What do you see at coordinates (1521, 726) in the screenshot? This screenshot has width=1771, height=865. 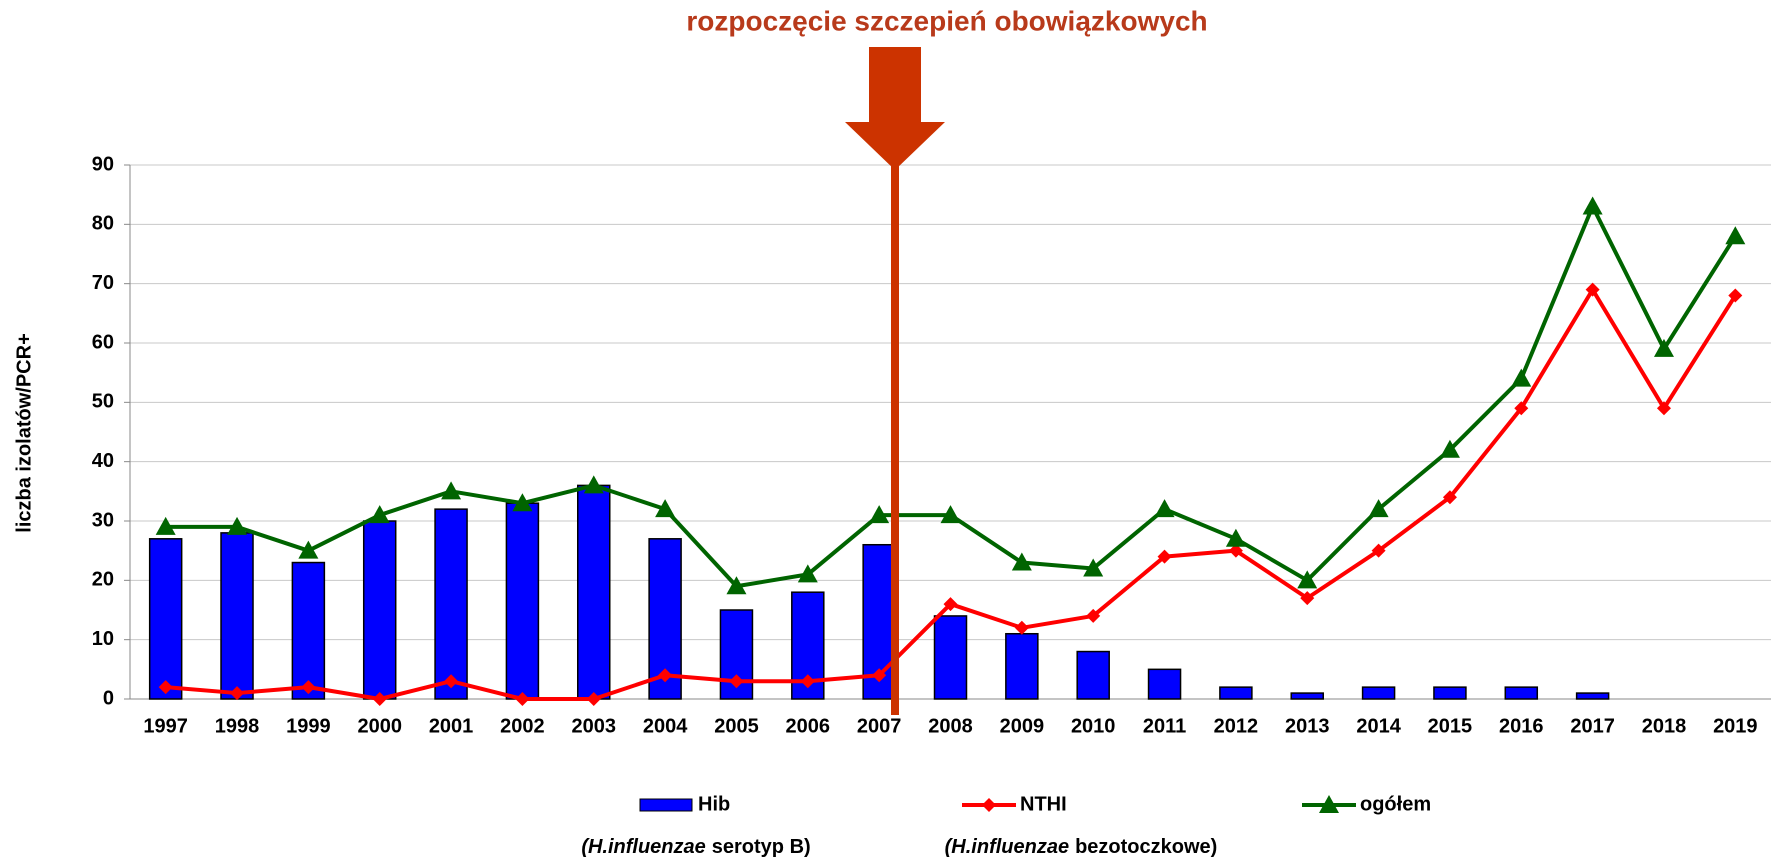 I see `x-tick-label: 2016` at bounding box center [1521, 726].